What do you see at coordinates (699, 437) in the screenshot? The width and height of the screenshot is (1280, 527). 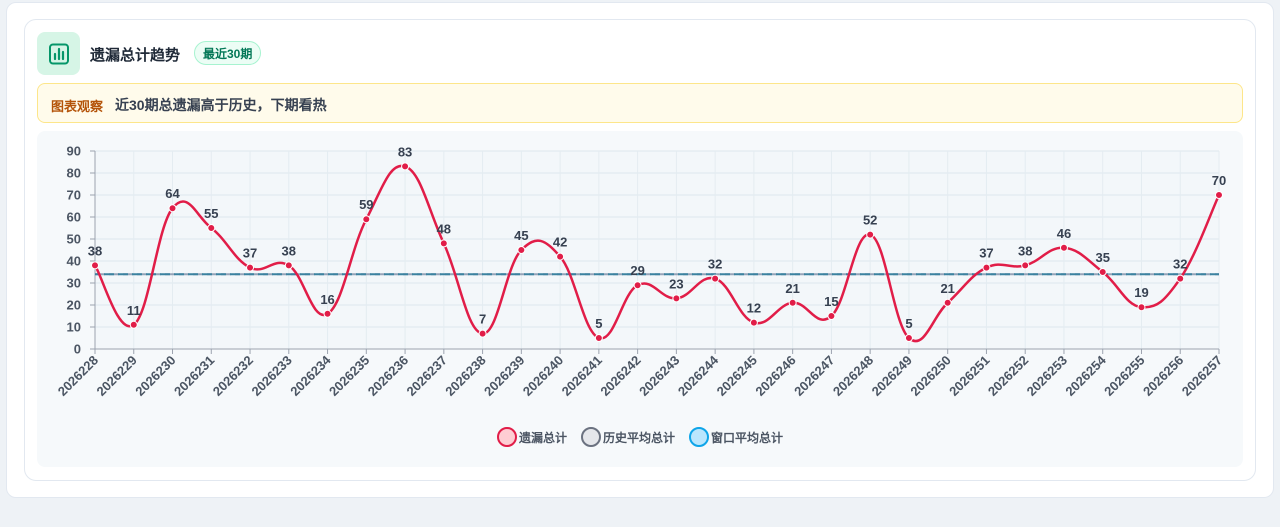 I see `legend-swatch-window` at bounding box center [699, 437].